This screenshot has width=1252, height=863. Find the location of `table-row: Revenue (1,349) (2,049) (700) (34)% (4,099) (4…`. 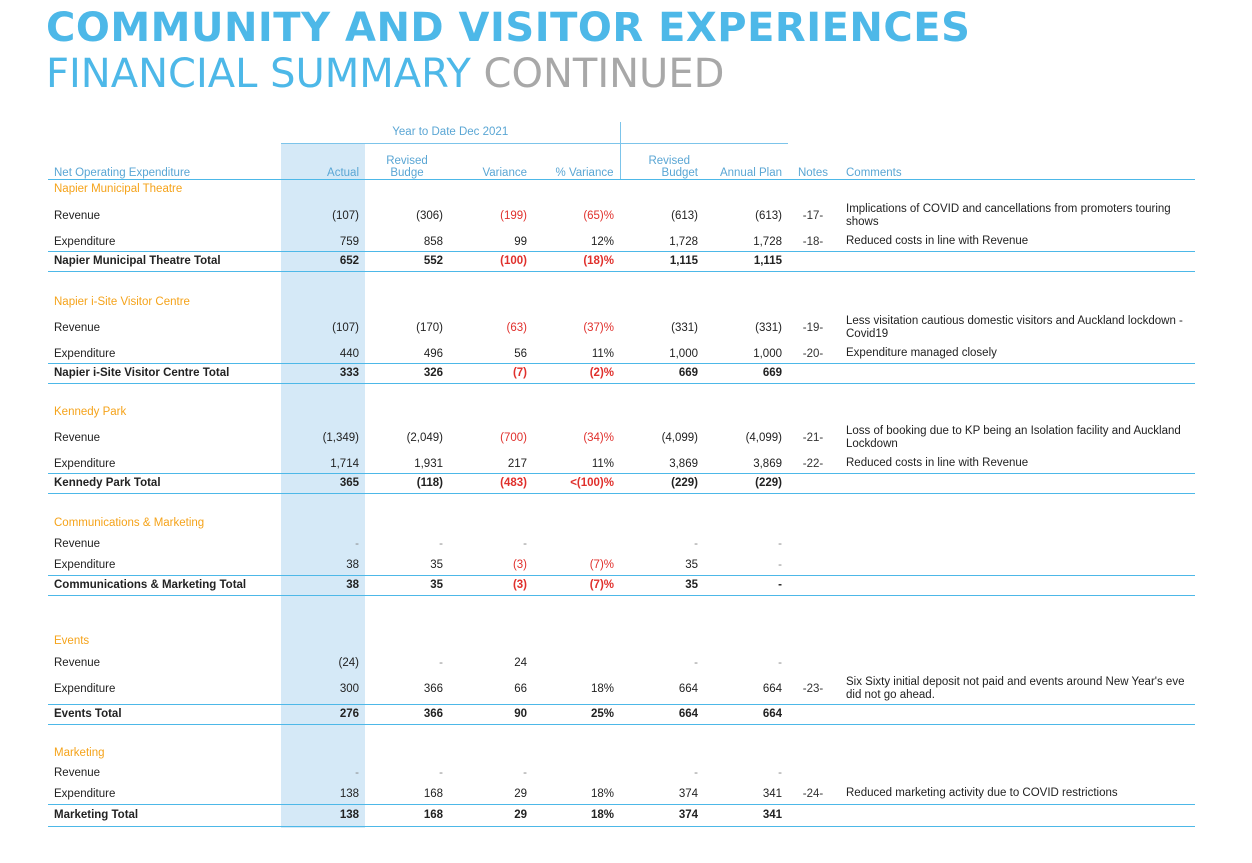

table-row: Revenue (1,349) (2,049) (700) (34)% (4,099) (4… is located at coordinates (621, 438).